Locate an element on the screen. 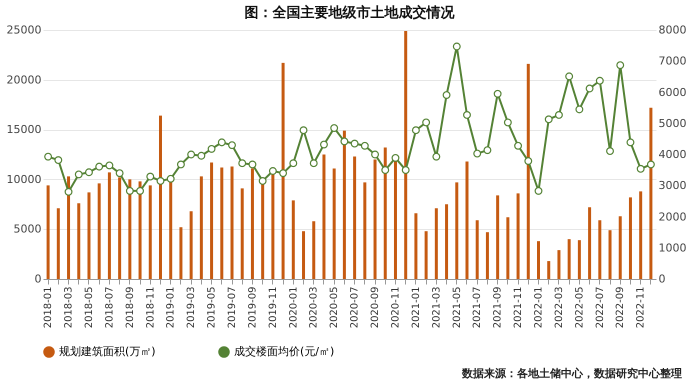 This screenshot has width=694, height=388. x-tick-label: 2022-03 is located at coordinates (559, 307).